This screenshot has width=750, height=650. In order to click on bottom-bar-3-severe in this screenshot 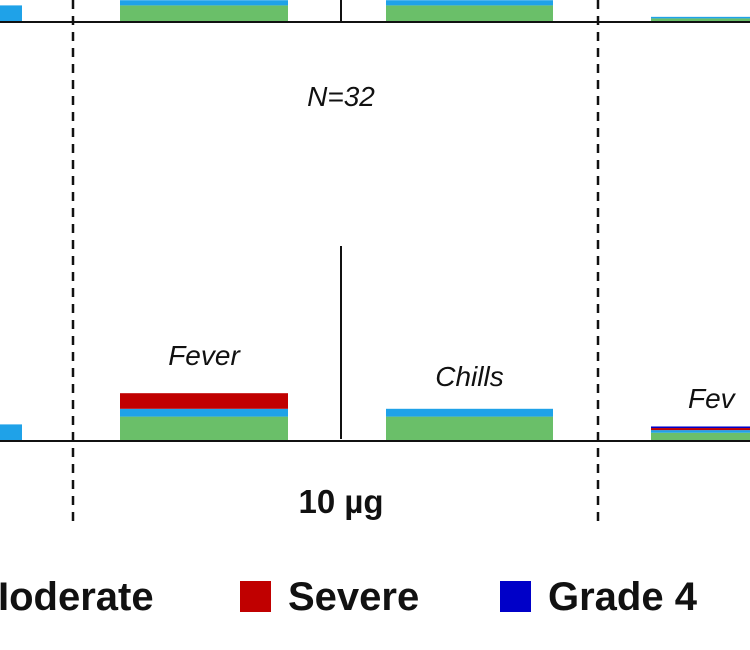, I will do `click(700, 429)`.